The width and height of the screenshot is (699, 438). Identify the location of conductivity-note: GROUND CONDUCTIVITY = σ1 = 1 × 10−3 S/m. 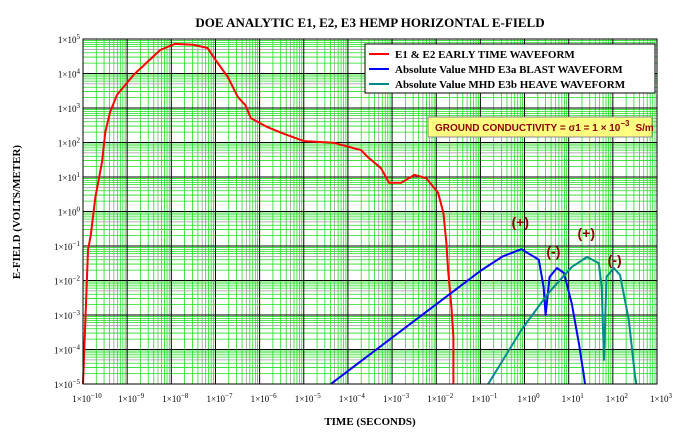
(540, 127).